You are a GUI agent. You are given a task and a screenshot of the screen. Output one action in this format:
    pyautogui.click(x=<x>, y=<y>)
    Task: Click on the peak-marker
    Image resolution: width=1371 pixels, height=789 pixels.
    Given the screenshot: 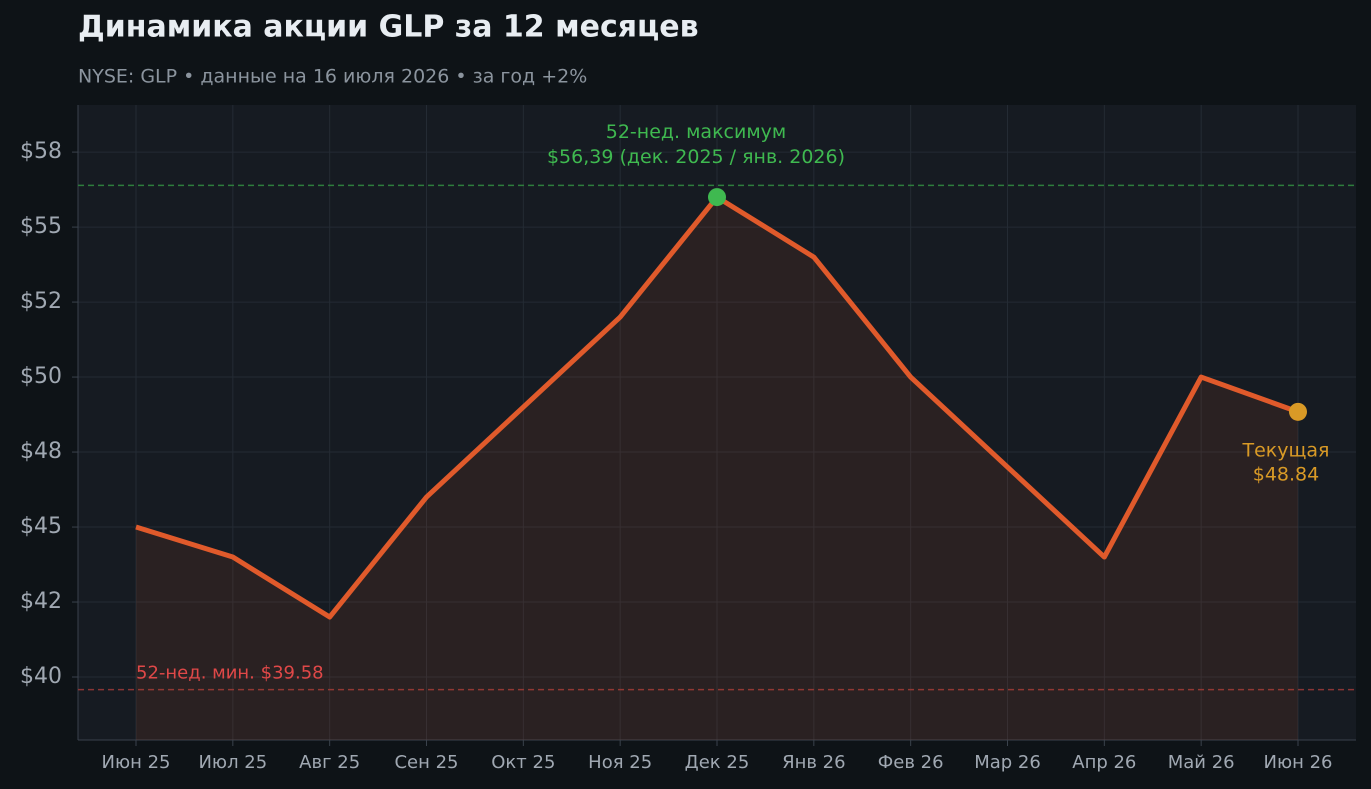 What is the action you would take?
    pyautogui.click(x=717, y=197)
    